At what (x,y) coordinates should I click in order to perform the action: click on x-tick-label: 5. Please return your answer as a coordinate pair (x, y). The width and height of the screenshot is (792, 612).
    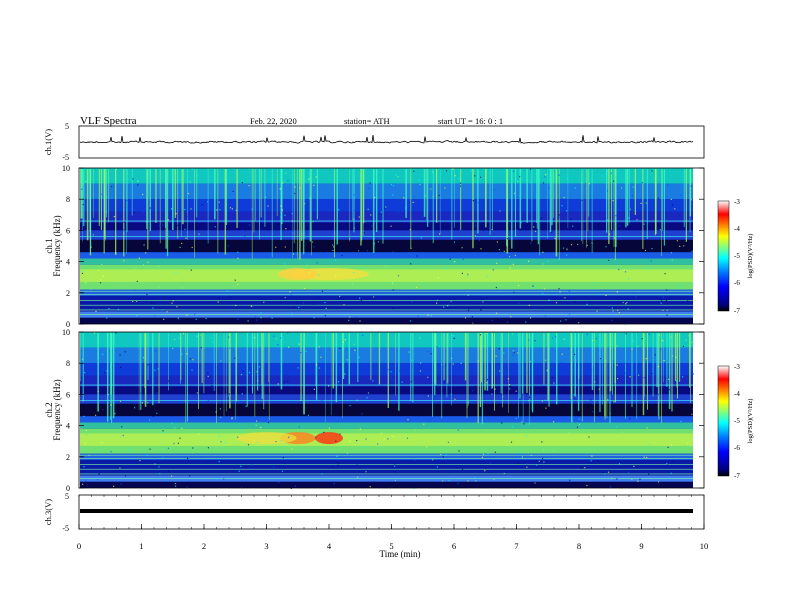
    Looking at the image, I should click on (391, 546).